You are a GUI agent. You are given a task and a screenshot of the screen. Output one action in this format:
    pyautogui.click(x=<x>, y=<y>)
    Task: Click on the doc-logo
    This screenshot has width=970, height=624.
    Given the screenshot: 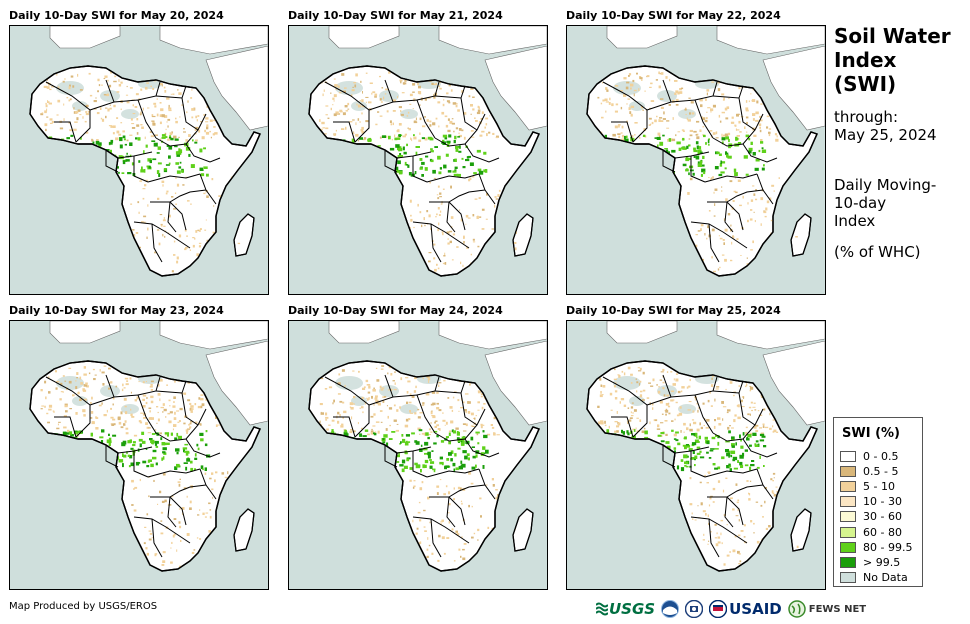 What is the action you would take?
    pyautogui.click(x=694, y=609)
    